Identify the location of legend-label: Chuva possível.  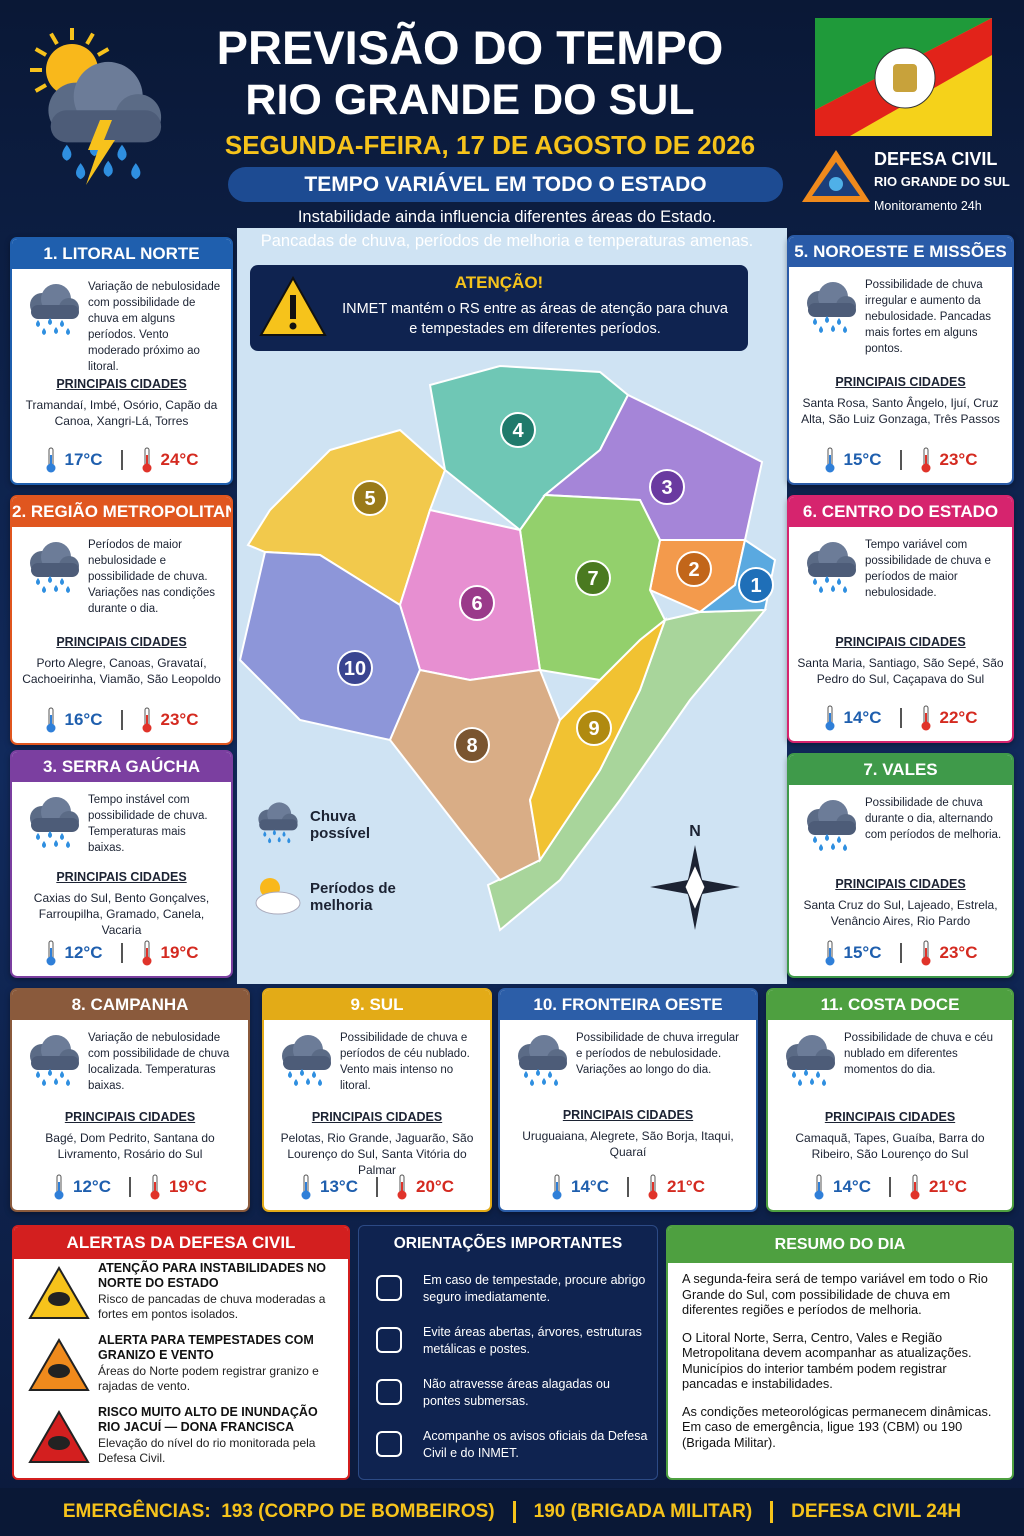
(340, 825).